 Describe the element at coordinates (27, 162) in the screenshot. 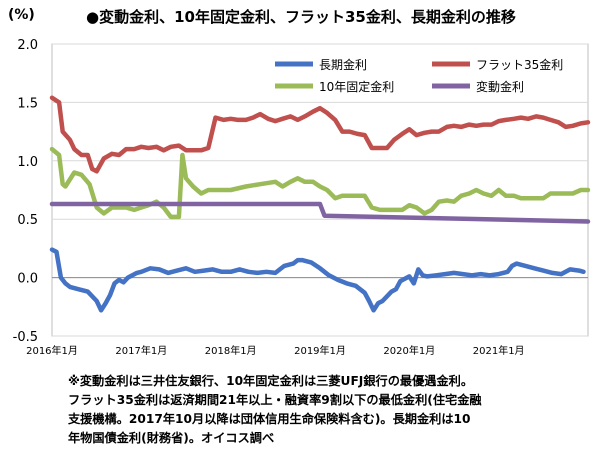

I see `y-tick-label: 1.0` at that location.